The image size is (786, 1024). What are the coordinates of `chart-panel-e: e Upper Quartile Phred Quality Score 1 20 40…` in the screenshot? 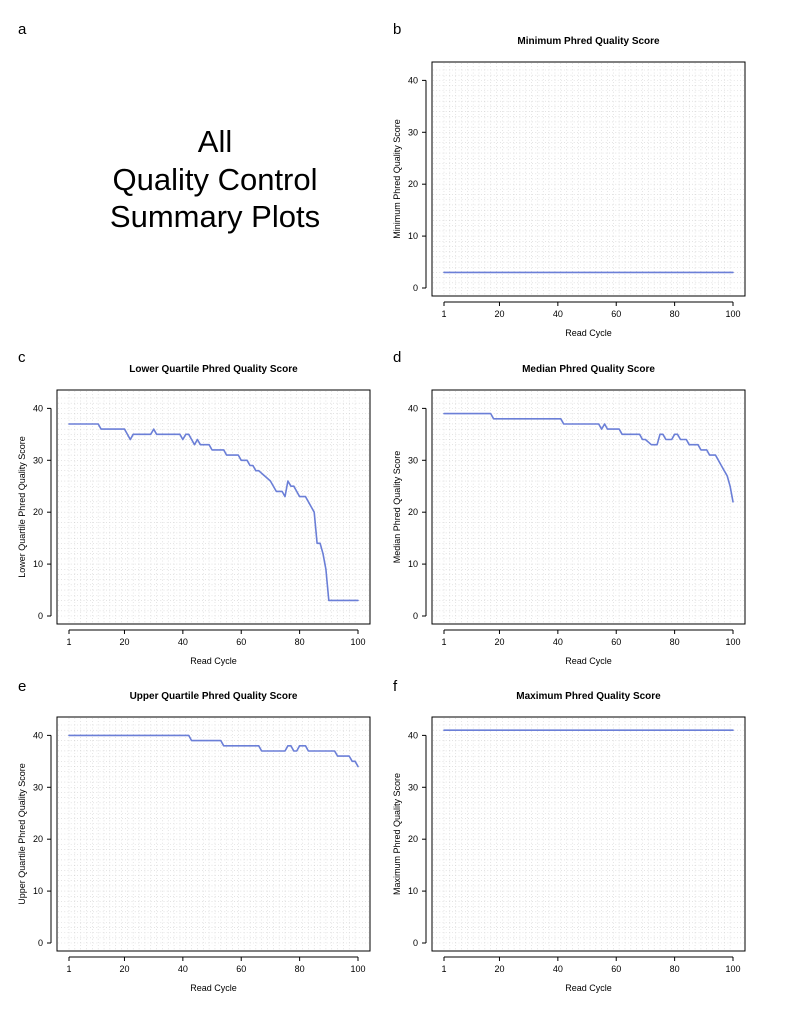 It's located at (194, 835).